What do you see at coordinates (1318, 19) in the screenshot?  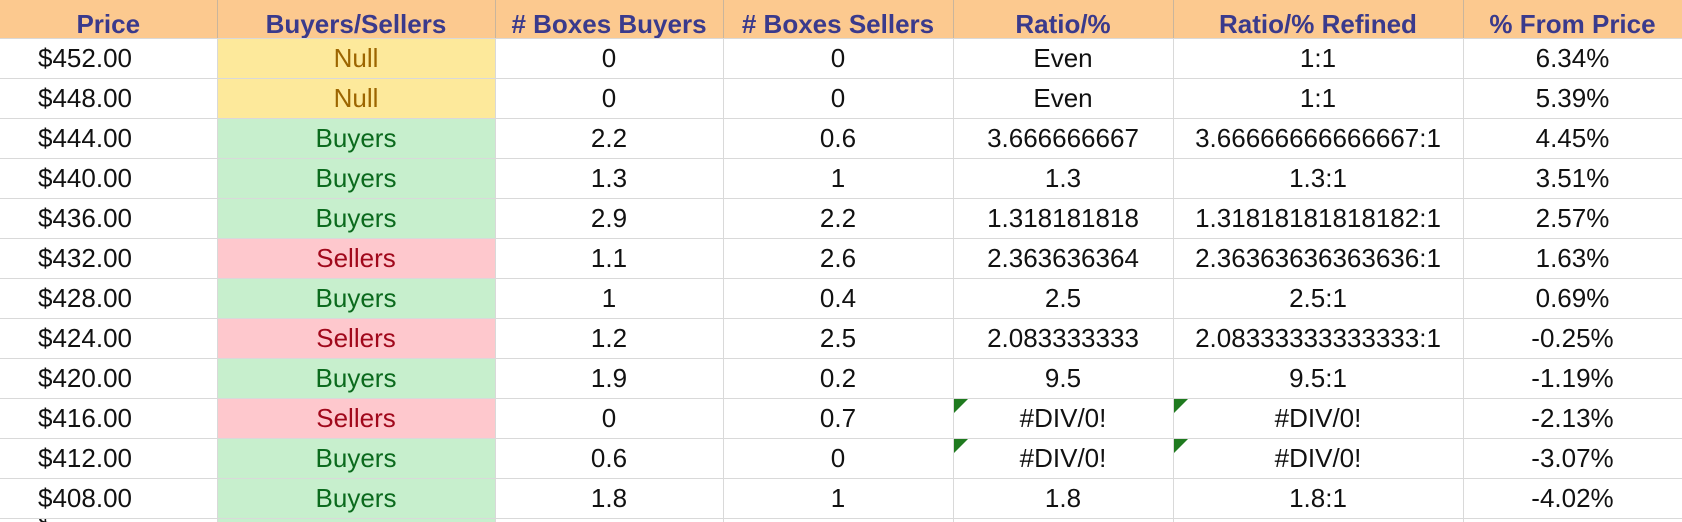 I see `header-ratio-refined: Ratio/% Refined` at bounding box center [1318, 19].